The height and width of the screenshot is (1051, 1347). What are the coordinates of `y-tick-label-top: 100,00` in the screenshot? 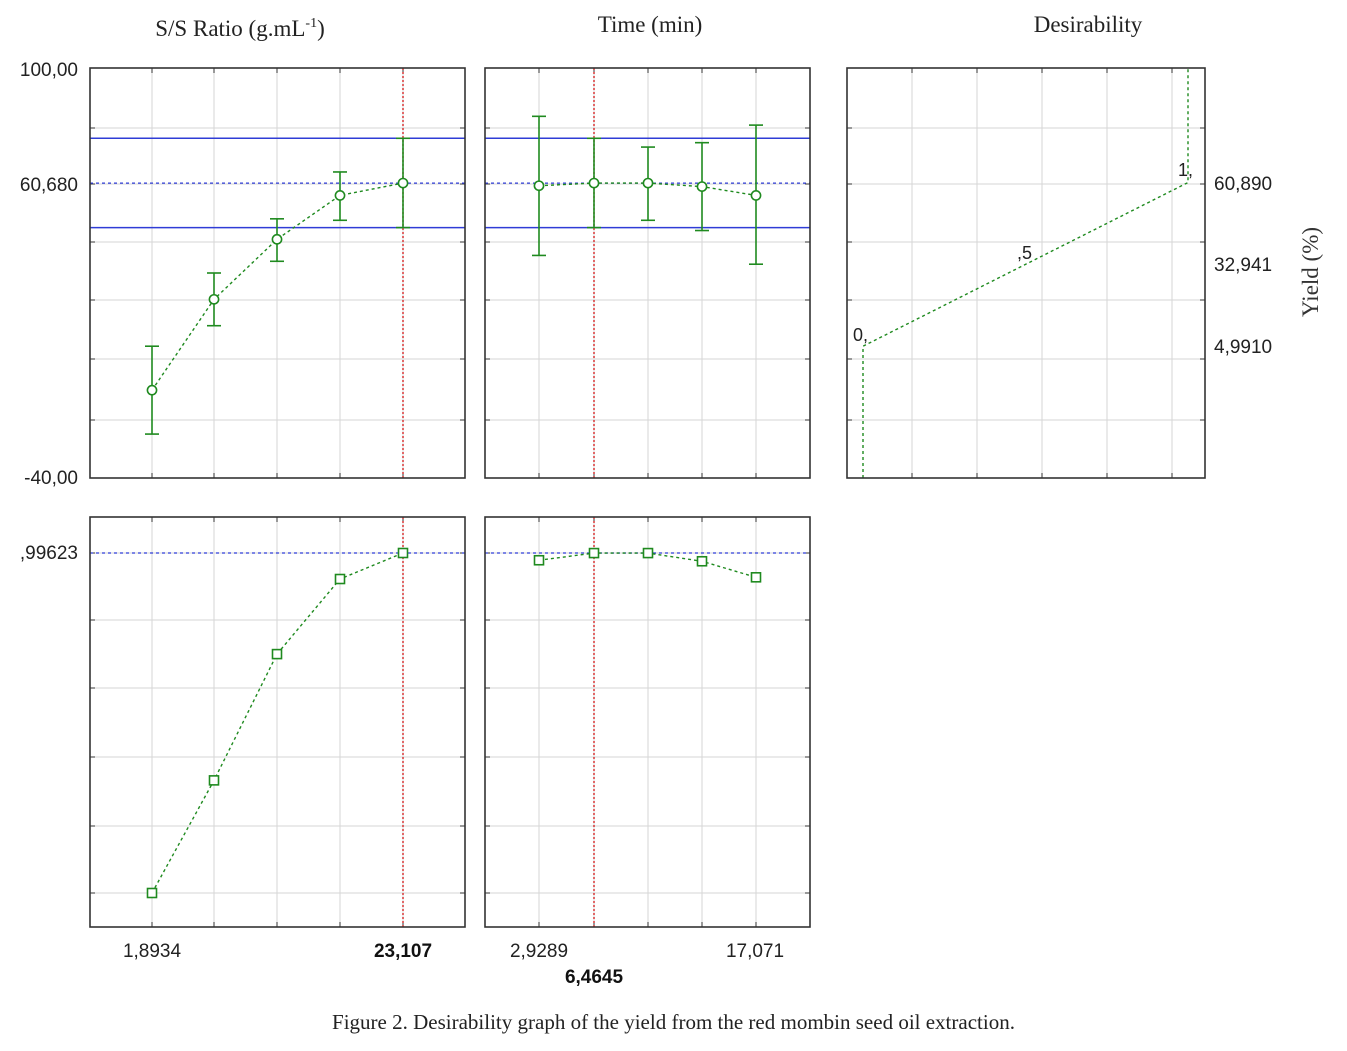 It's located at (49, 70).